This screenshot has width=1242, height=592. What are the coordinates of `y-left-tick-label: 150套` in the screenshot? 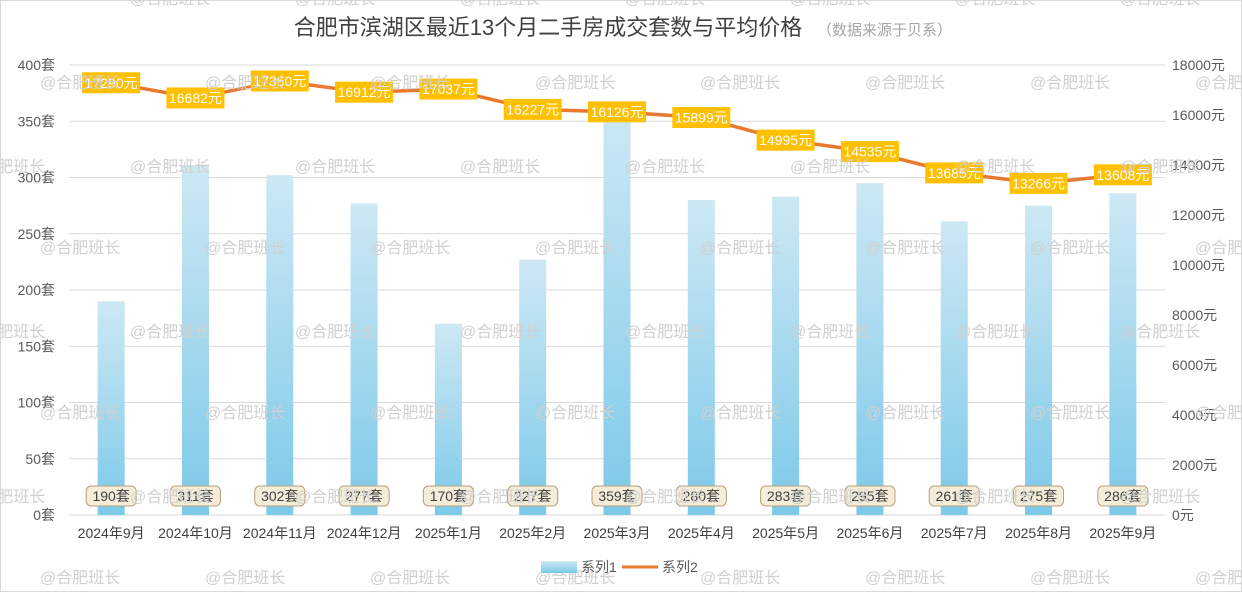 It's located at (36, 346).